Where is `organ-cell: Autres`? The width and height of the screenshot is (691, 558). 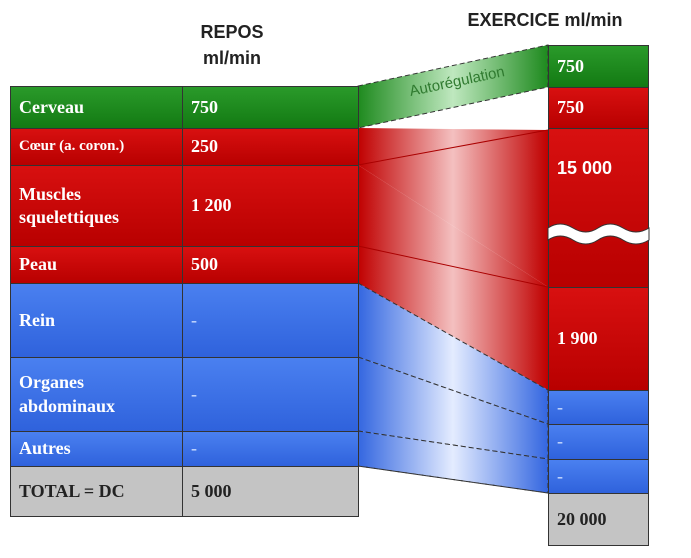 organ-cell: Autres is located at coordinates (96, 449).